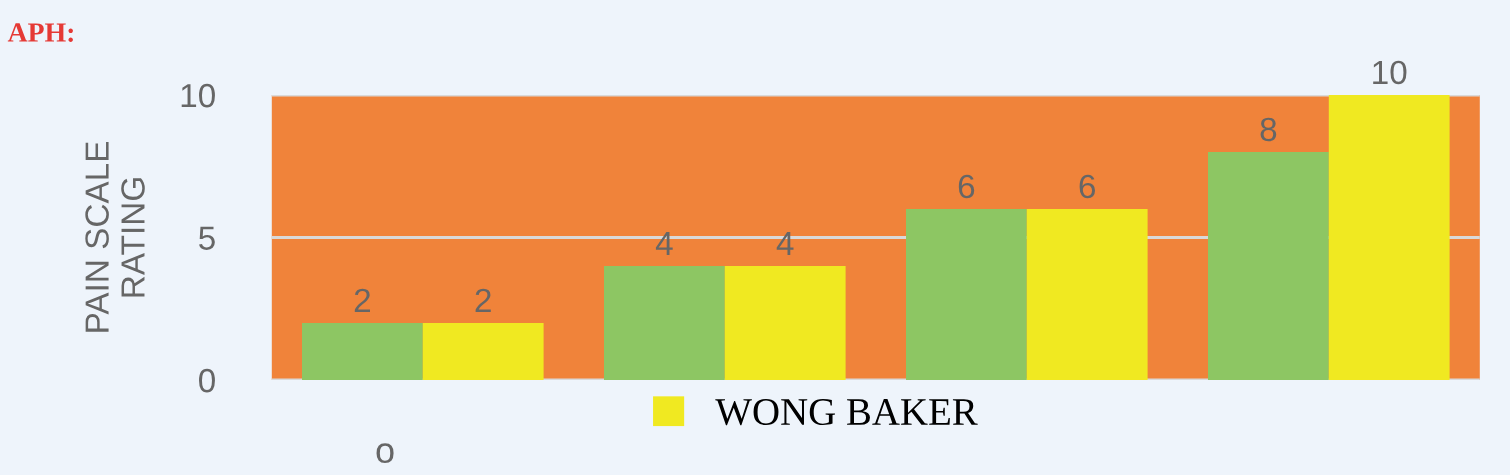  What do you see at coordinates (115, 236) in the screenshot?
I see `y-axis-title: PAIN SCALE RATING` at bounding box center [115, 236].